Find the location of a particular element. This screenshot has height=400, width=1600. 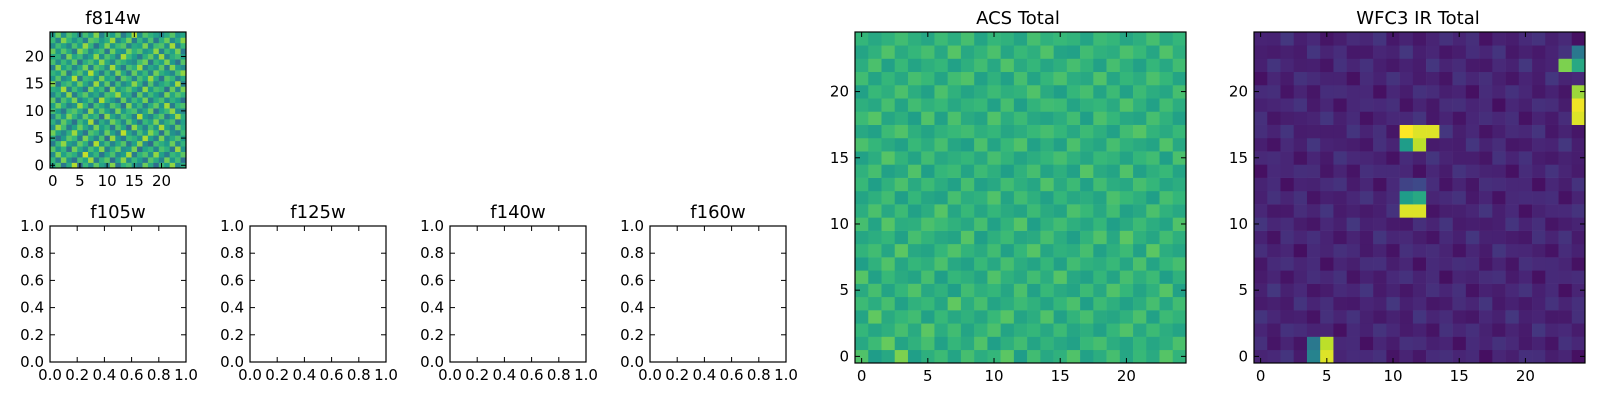

f105w-xtick-label: 0.4 is located at coordinates (104, 375).